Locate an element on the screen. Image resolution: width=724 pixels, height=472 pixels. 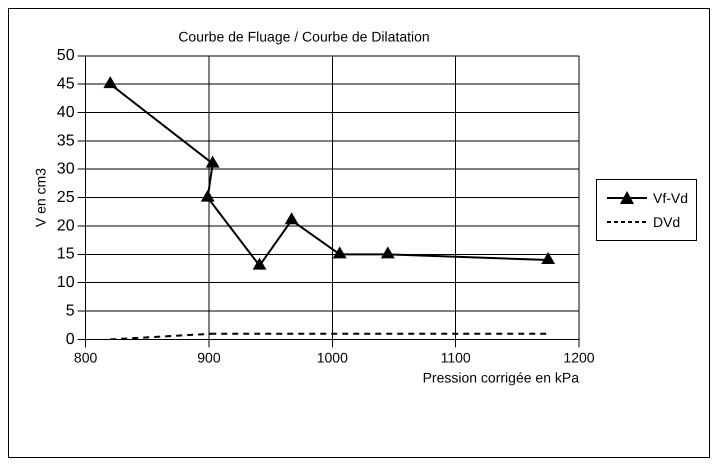
y-tick-label: 30 is located at coordinates (65, 169).